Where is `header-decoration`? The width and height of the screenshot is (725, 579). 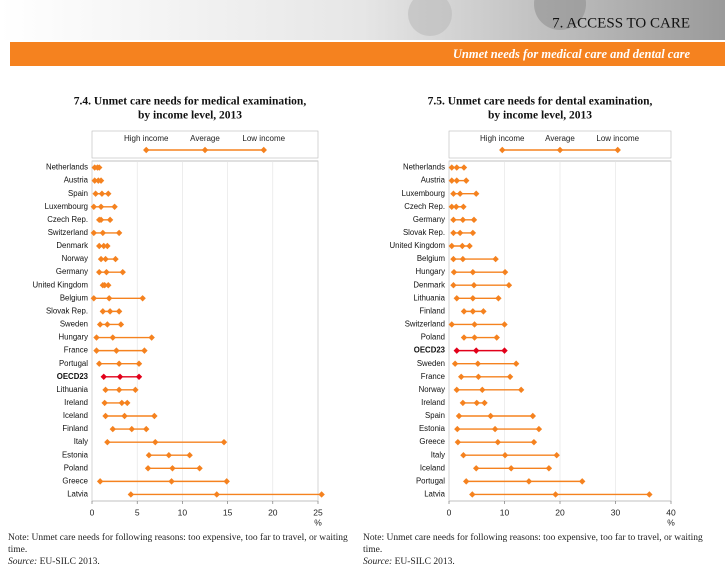
header-decoration is located at coordinates (430, 18).